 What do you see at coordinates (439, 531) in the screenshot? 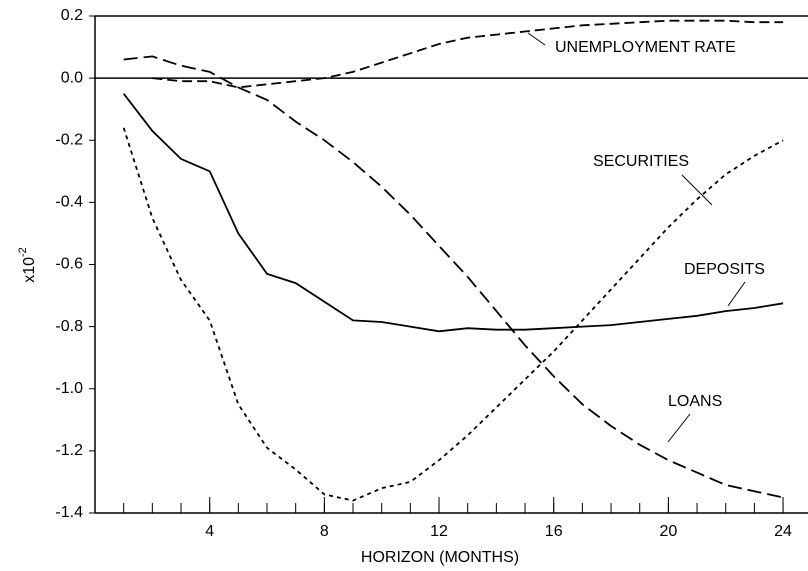
I see `x-tick-label: 12` at bounding box center [439, 531].